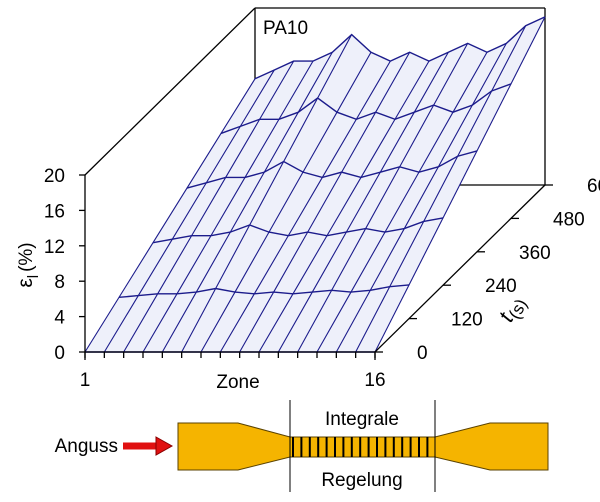  Describe the element at coordinates (164, 446) in the screenshot. I see `inlet-arrow-head` at that location.